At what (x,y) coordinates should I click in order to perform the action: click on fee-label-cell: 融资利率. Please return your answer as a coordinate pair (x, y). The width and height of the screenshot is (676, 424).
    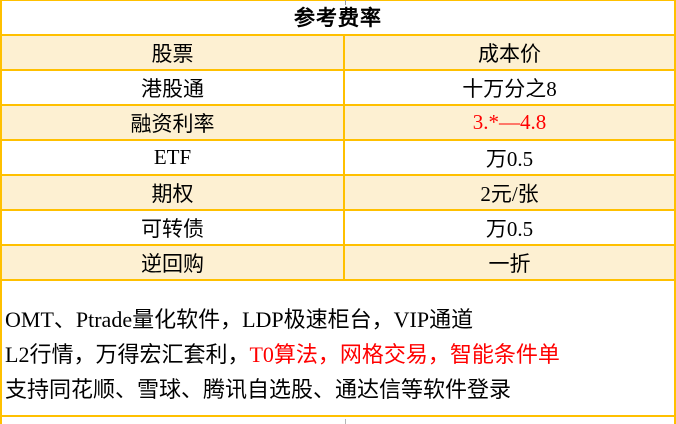
    Looking at the image, I should click on (173, 122).